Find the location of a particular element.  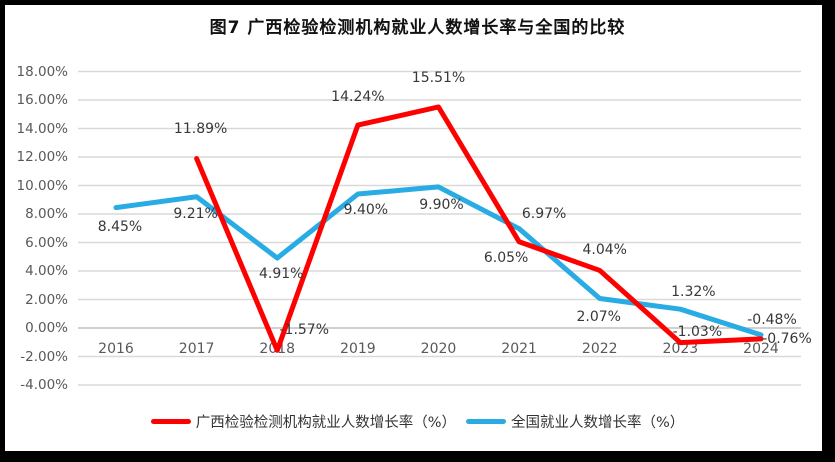

legend-item-guangxi: 广西检验检测机构就业人数增长率（%） is located at coordinates (303, 421).